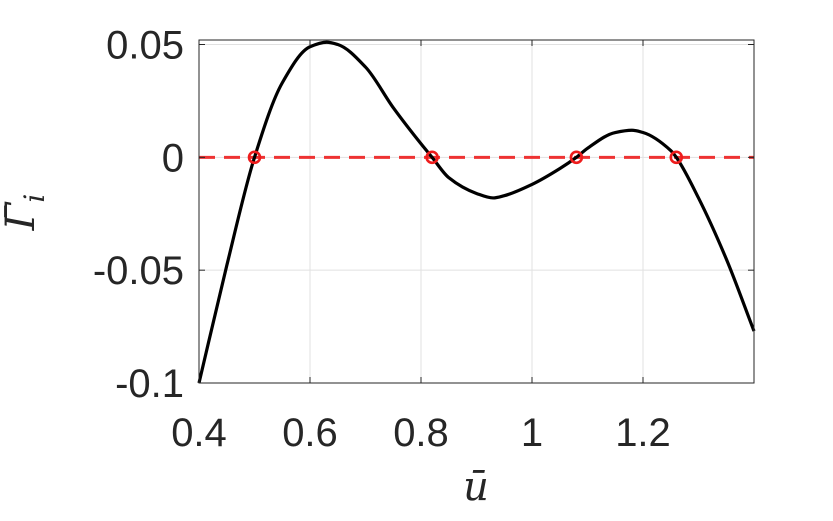  I want to click on x-tick-label: 1, so click(532, 433).